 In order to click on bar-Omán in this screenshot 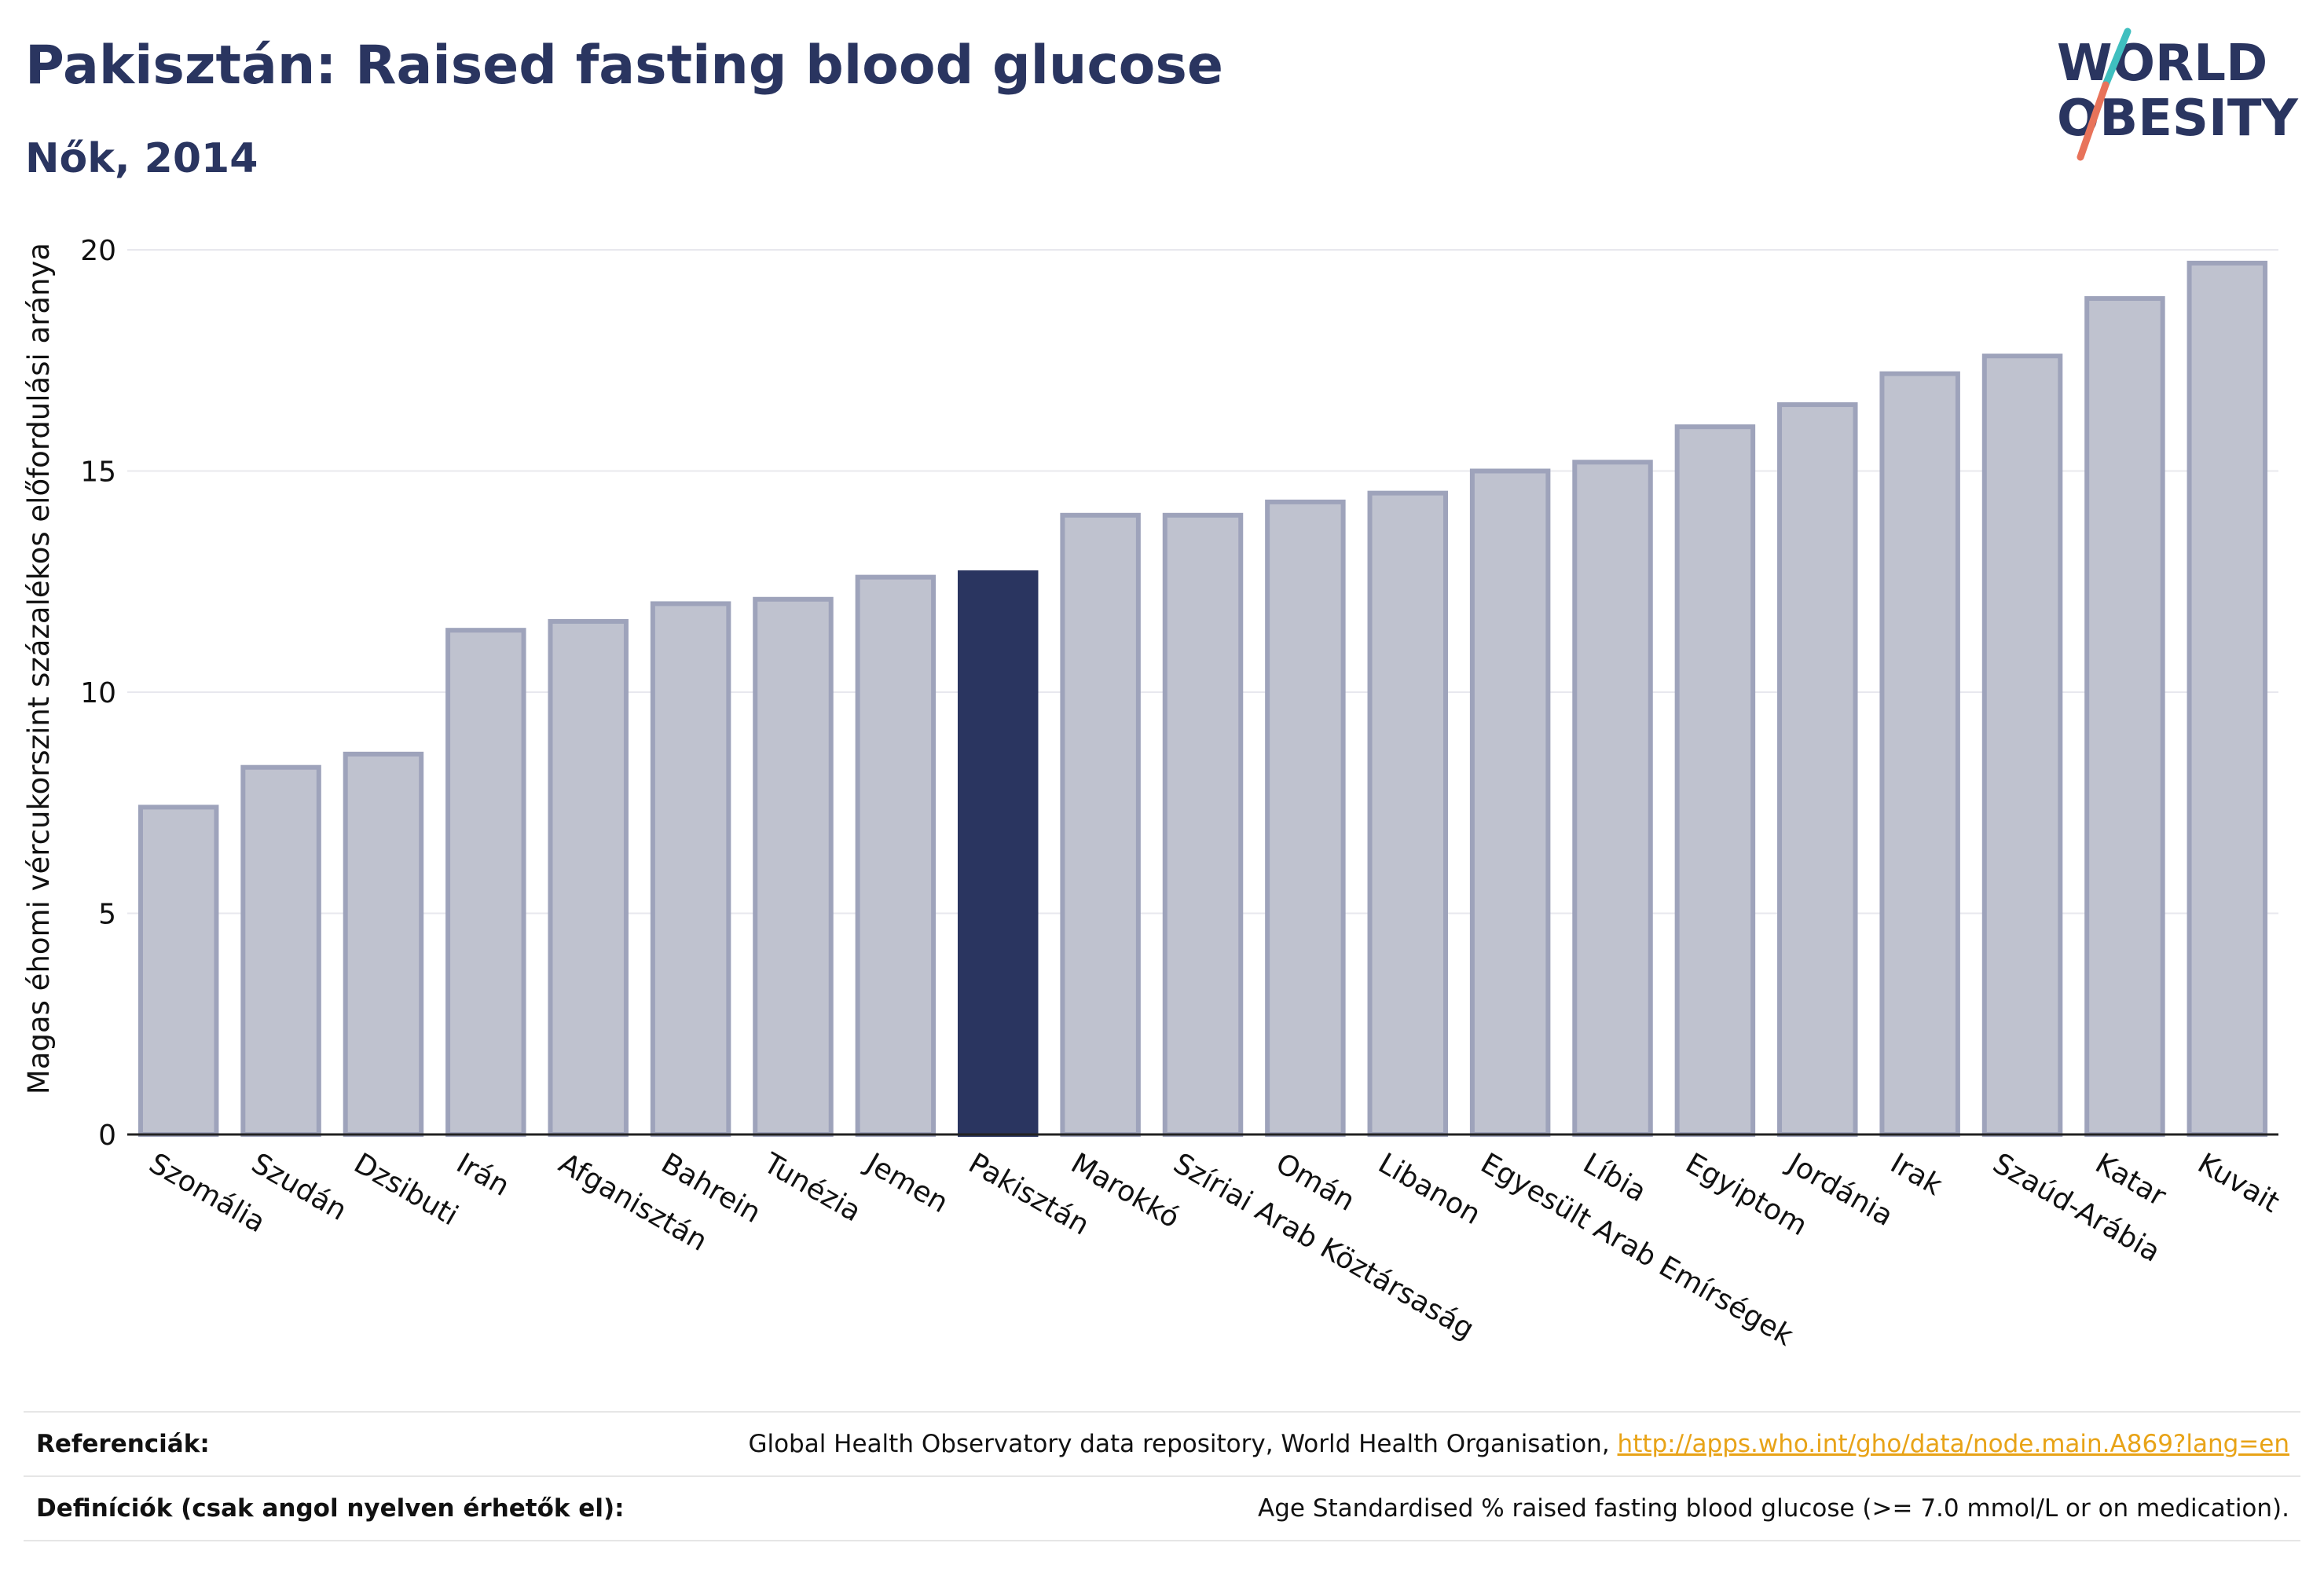, I will do `click(1305, 818)`.